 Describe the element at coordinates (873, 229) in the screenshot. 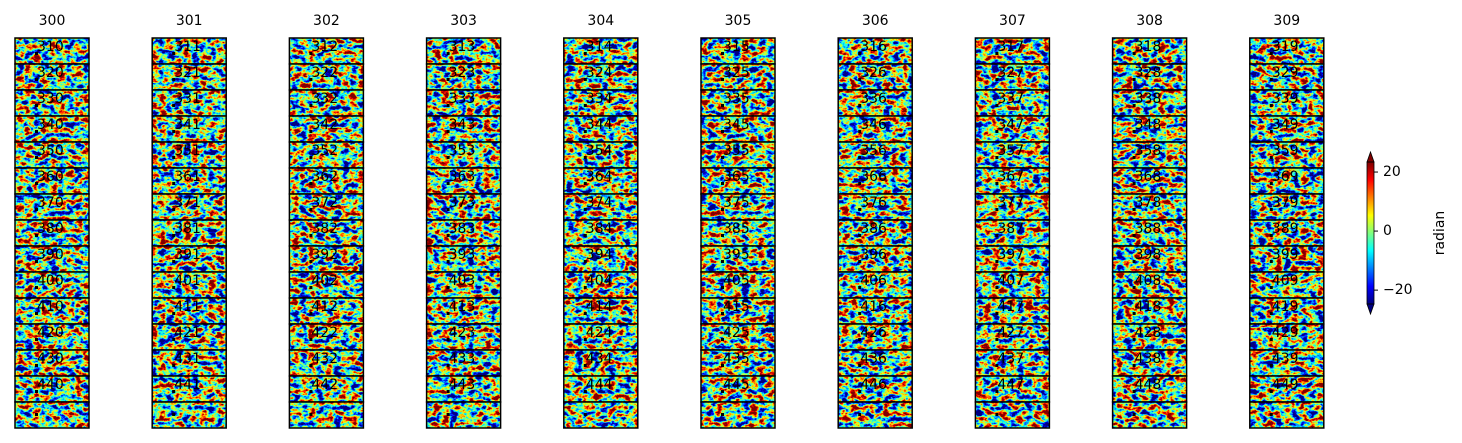

I see `panel-label: 386` at that location.